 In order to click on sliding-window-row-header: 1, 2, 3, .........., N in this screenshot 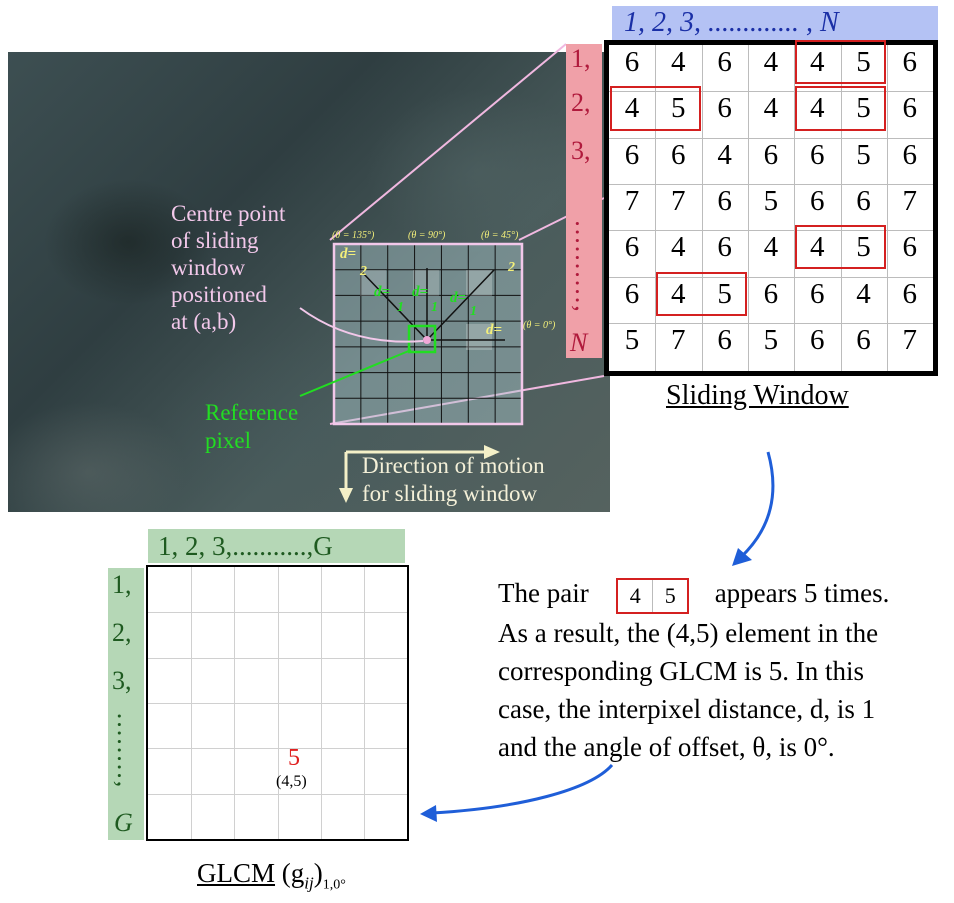, I will do `click(584, 201)`.